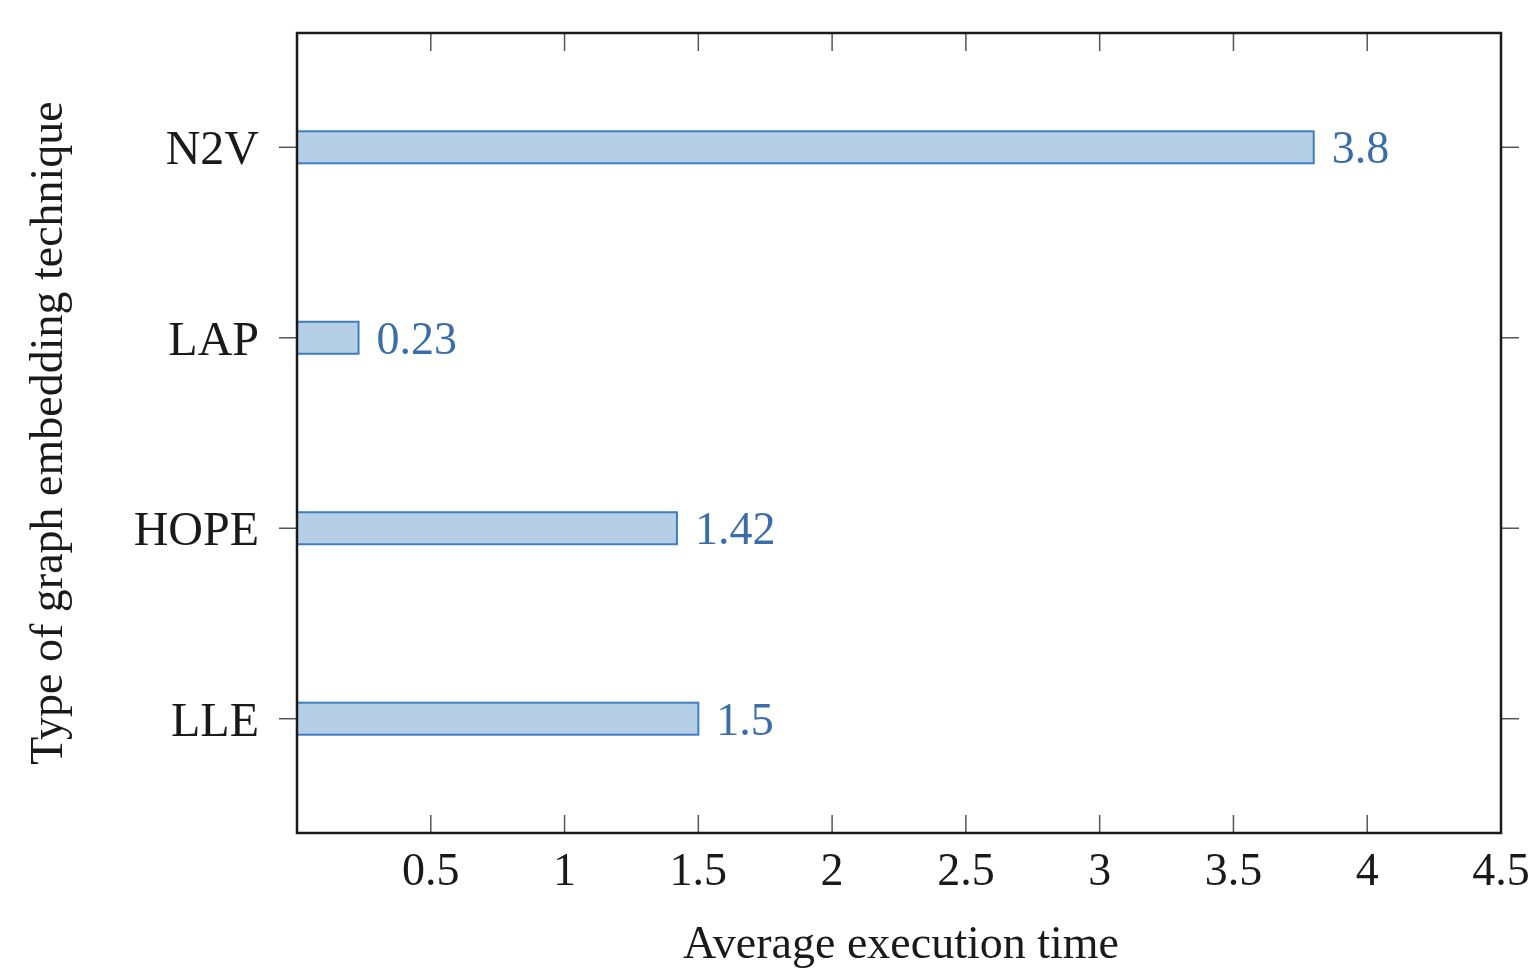  Describe the element at coordinates (1360, 148) in the screenshot. I see `data-label: 3.8` at that location.